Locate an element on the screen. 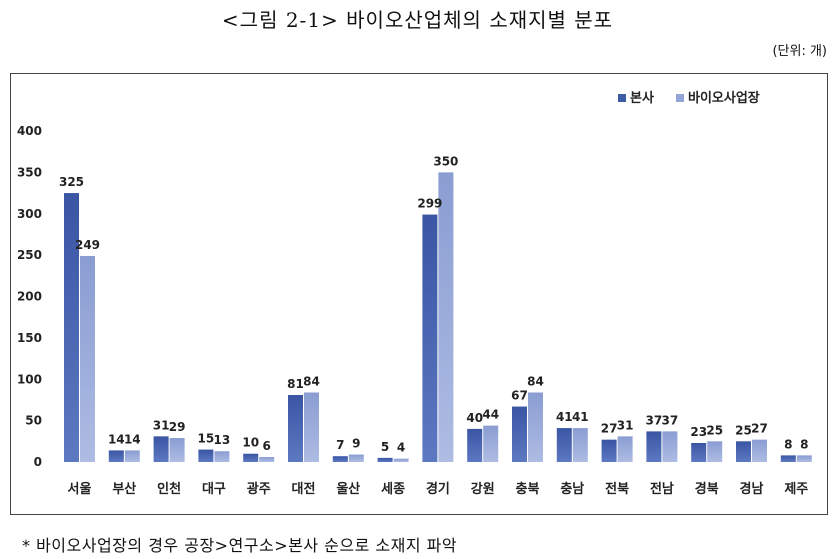  data-label: 5 is located at coordinates (385, 447).